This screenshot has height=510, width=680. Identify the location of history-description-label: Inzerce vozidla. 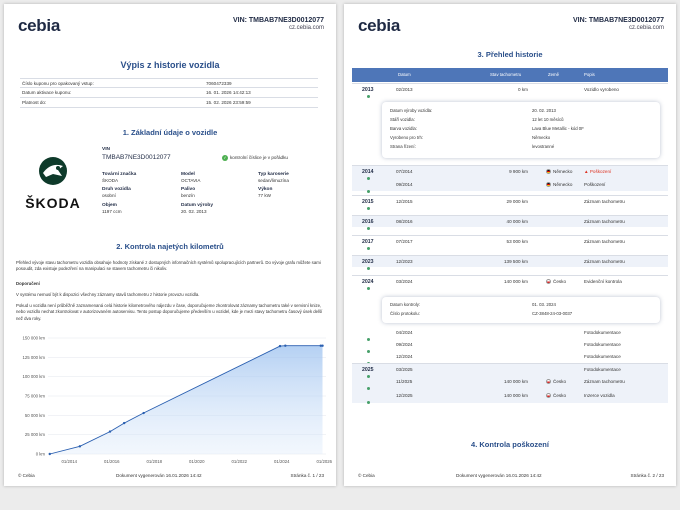
(599, 395).